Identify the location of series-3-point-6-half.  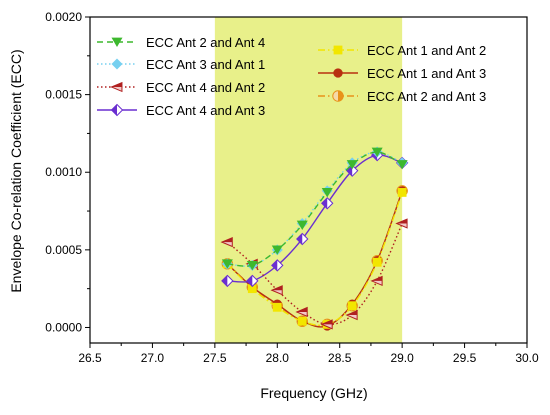
(352, 313).